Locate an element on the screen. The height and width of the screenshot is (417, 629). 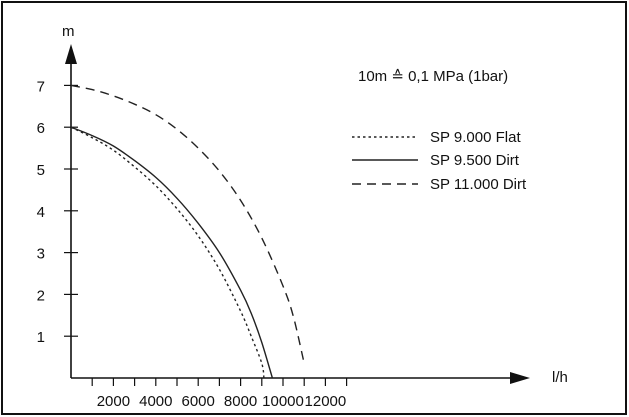
legend-label-2: SP 9.500 Dirt is located at coordinates (475, 160).